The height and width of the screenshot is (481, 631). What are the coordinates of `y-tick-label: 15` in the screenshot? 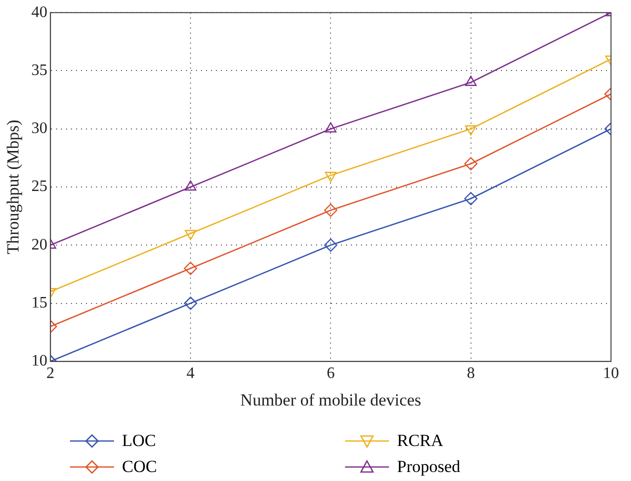 It's located at (39, 303).